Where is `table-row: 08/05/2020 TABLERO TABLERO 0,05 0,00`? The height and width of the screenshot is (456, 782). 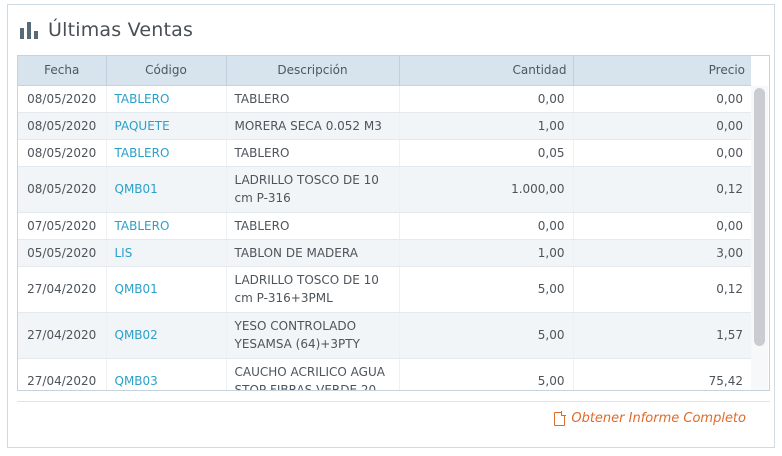
table-row: 08/05/2020 TABLERO TABLERO 0,05 0,00 is located at coordinates (384, 153).